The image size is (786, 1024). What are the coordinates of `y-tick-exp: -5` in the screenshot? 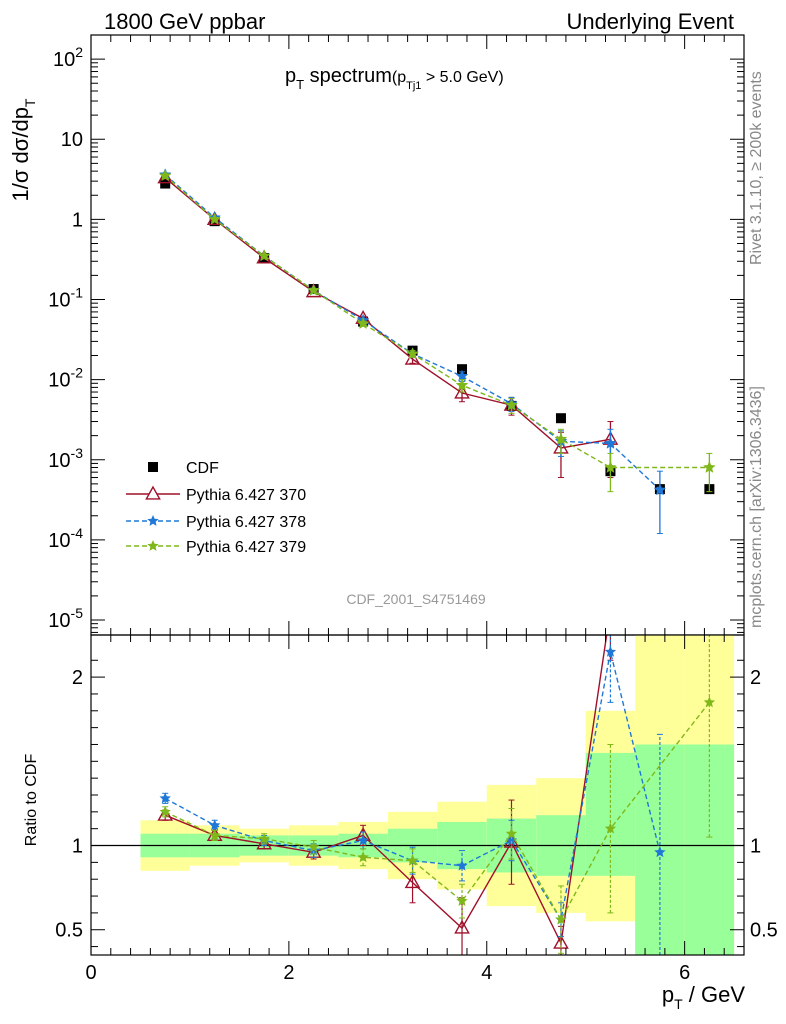 It's located at (77, 613).